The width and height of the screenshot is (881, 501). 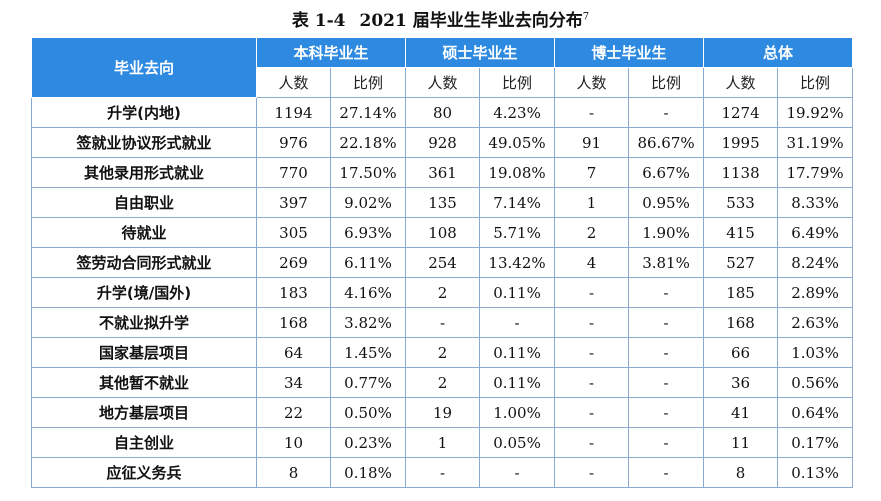 What do you see at coordinates (741, 232) in the screenshot?
I see `count-cell: 415` at bounding box center [741, 232].